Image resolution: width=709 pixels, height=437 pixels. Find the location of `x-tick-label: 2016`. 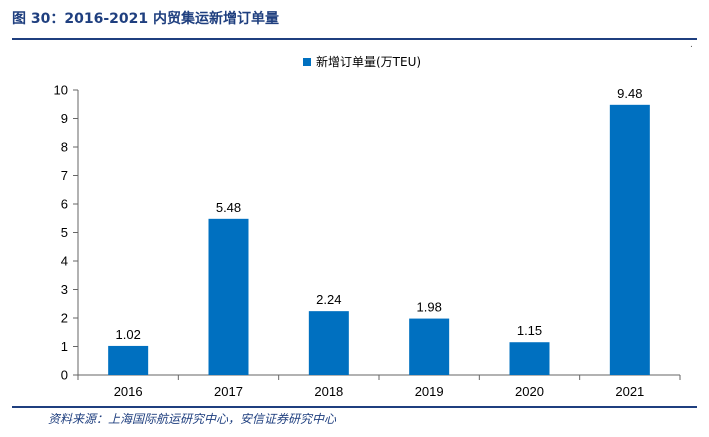

x-tick-label: 2016 is located at coordinates (128, 391).